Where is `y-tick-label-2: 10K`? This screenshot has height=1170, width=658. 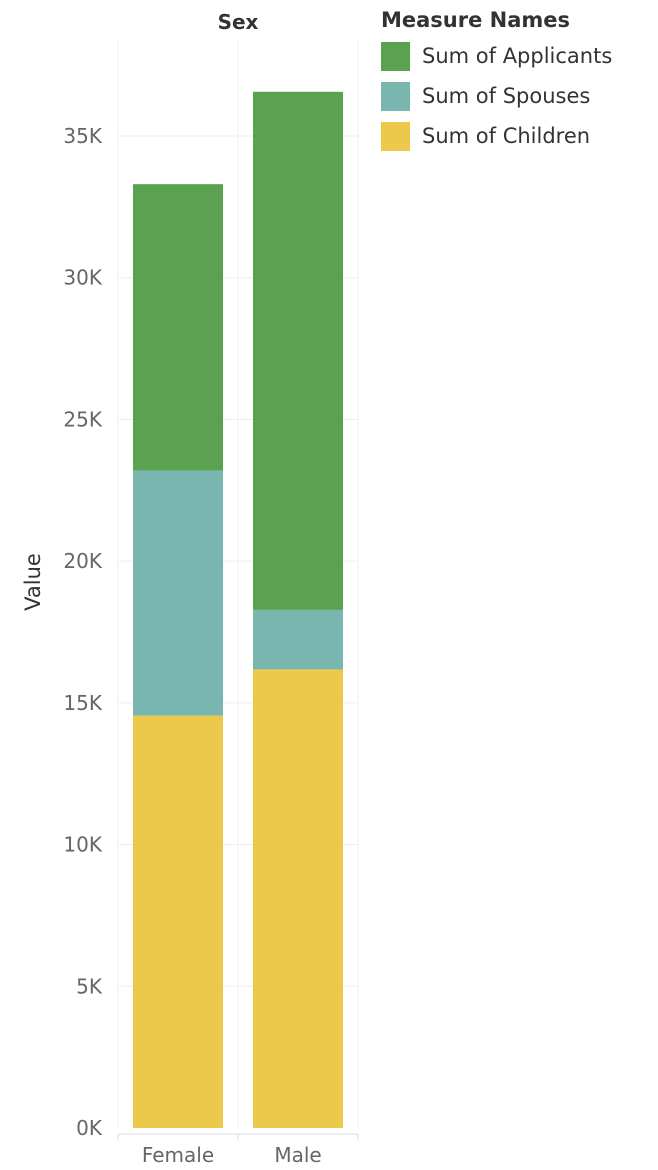
y-tick-label-2: 10K is located at coordinates (82, 845).